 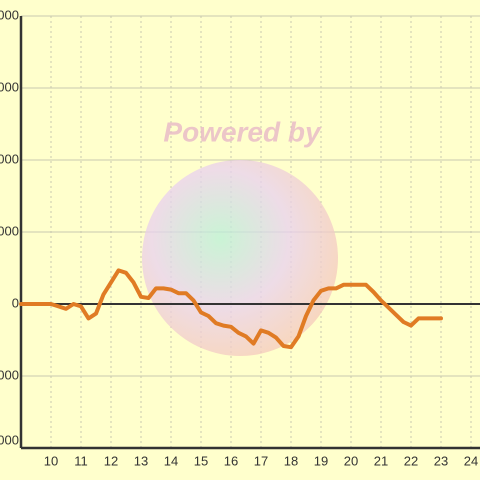 What do you see at coordinates (381, 460) in the screenshot?
I see `x-tick-label: 21` at bounding box center [381, 460].